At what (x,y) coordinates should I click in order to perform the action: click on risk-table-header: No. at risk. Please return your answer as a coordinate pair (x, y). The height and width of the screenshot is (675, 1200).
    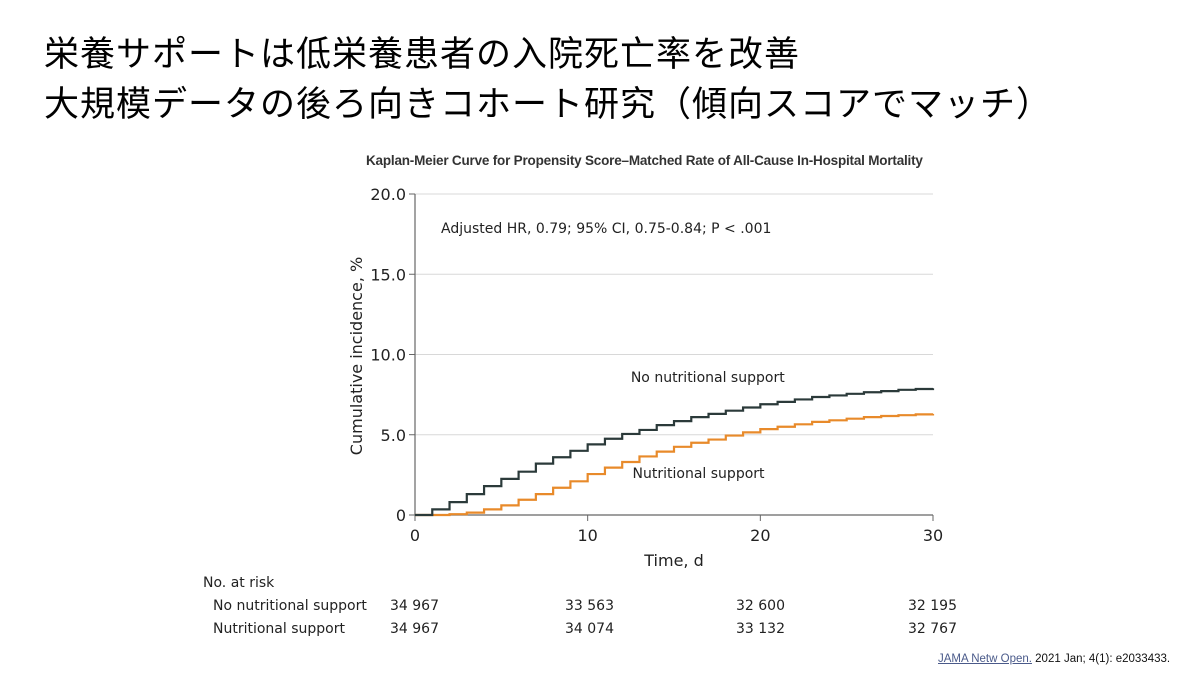
    Looking at the image, I should click on (239, 583).